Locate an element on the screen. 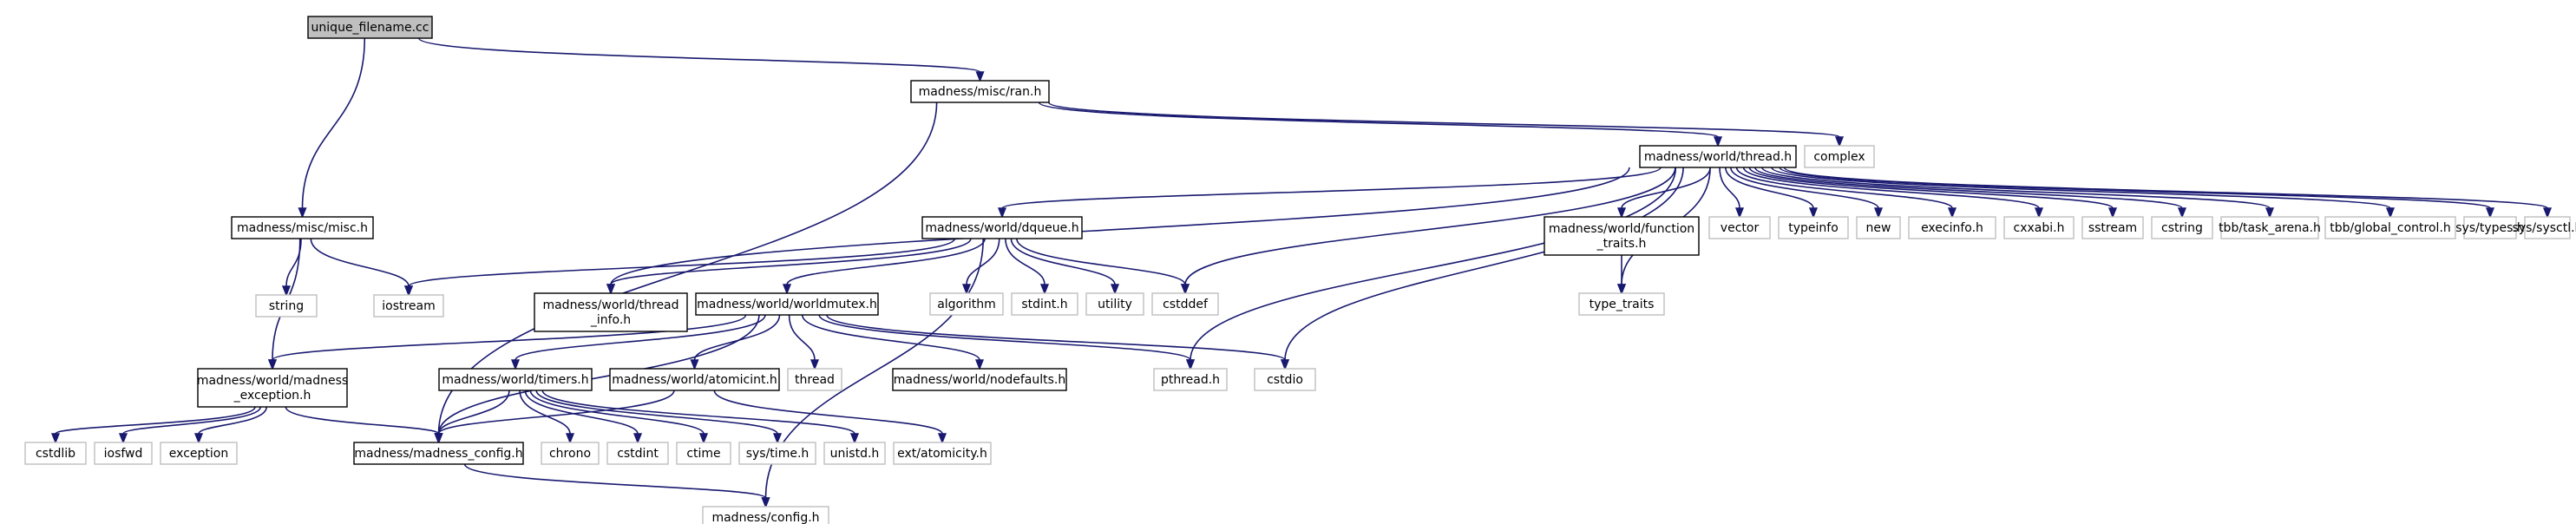 The width and height of the screenshot is (2576, 524). edge-timers-to-sys_time is located at coordinates (659, 417).